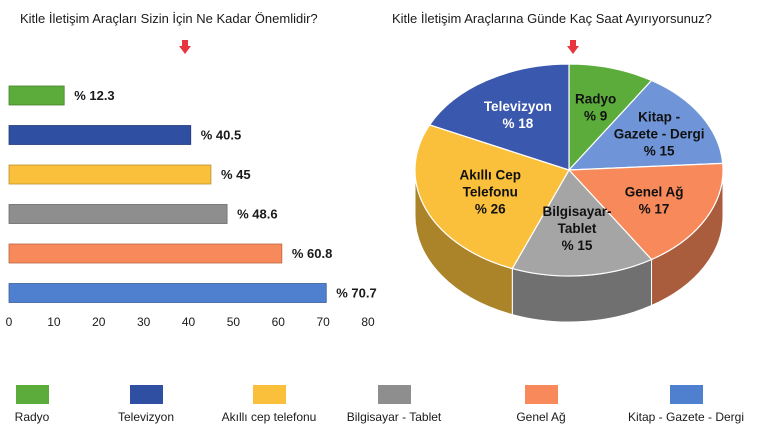 Image resolution: width=772 pixels, height=431 pixels. Describe the element at coordinates (541, 417) in the screenshot. I see `legend-label: Genel Ağ` at that location.